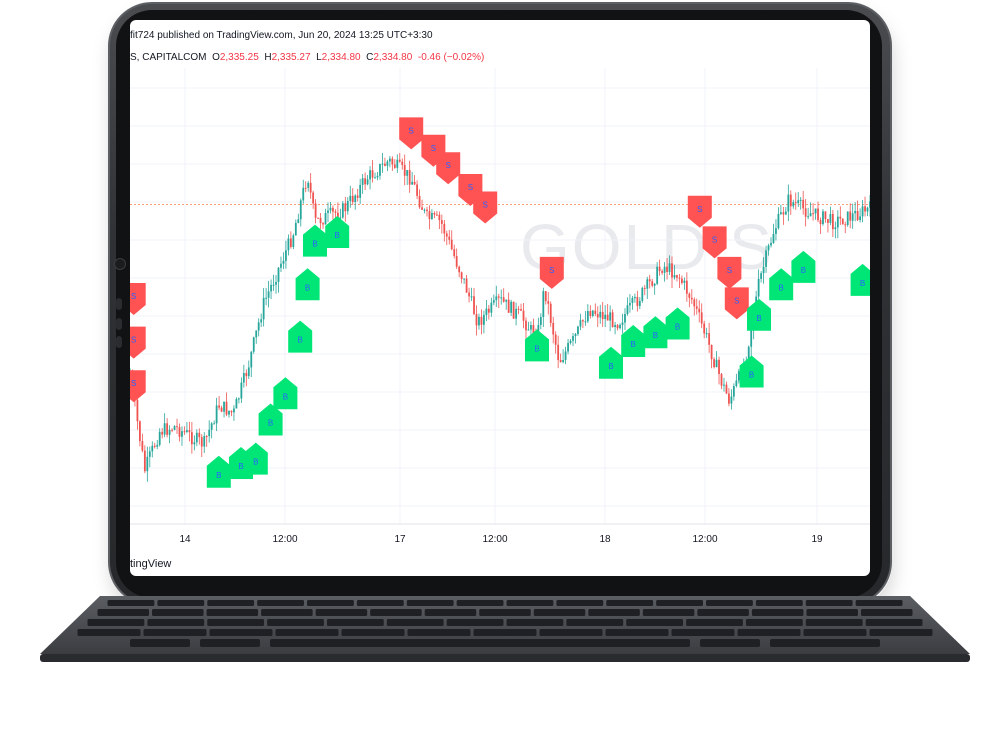 This screenshot has height=742, width=1000. What do you see at coordinates (120, 264) in the screenshot?
I see `camera-icon` at bounding box center [120, 264].